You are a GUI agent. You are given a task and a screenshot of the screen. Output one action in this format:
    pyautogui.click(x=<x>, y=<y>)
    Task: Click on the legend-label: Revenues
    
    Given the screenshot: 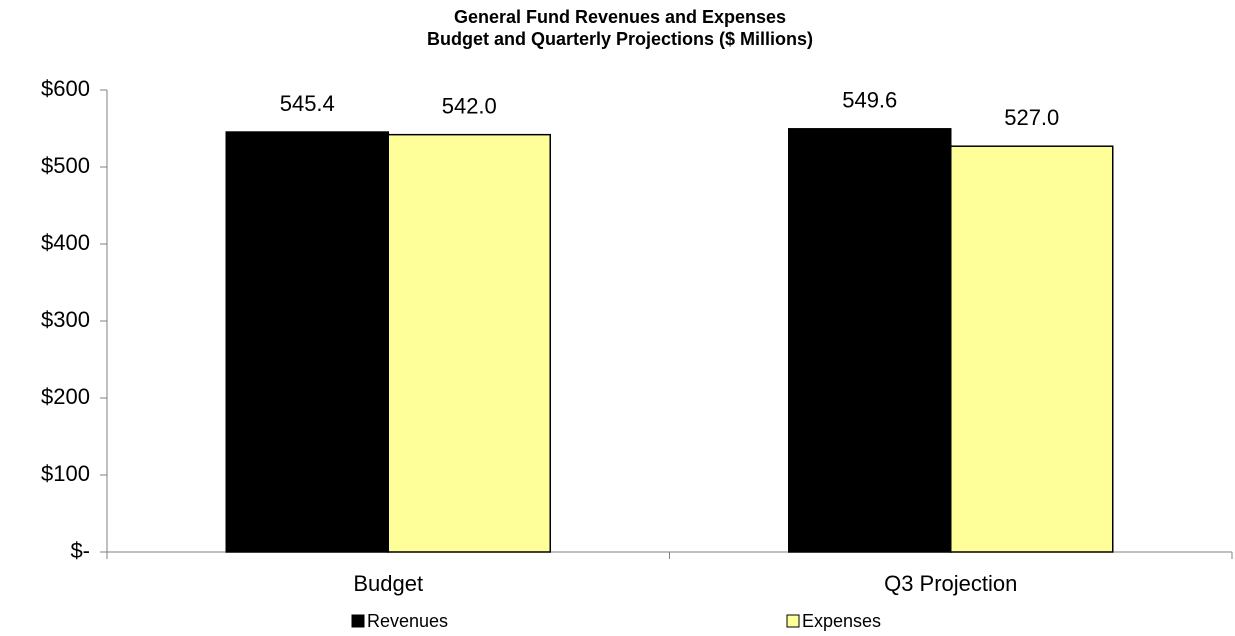 What is the action you would take?
    pyautogui.click(x=407, y=621)
    